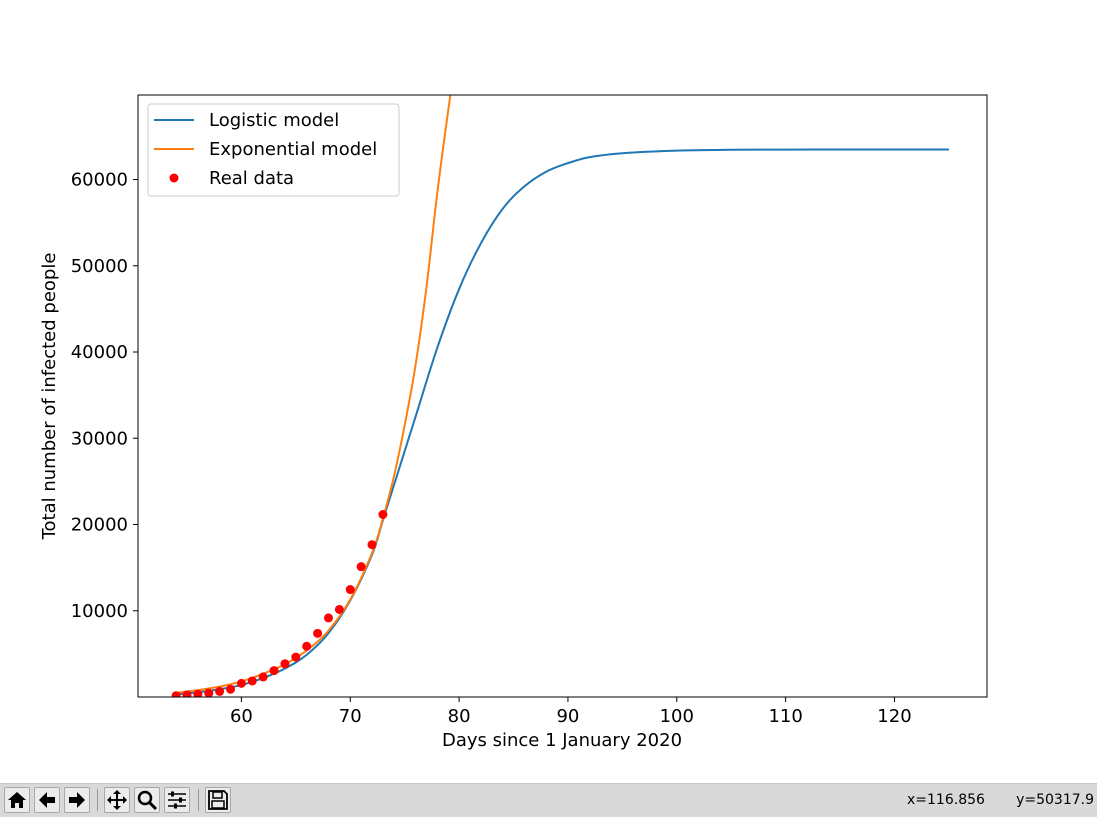  I want to click on x-tick-label: 90, so click(567, 716).